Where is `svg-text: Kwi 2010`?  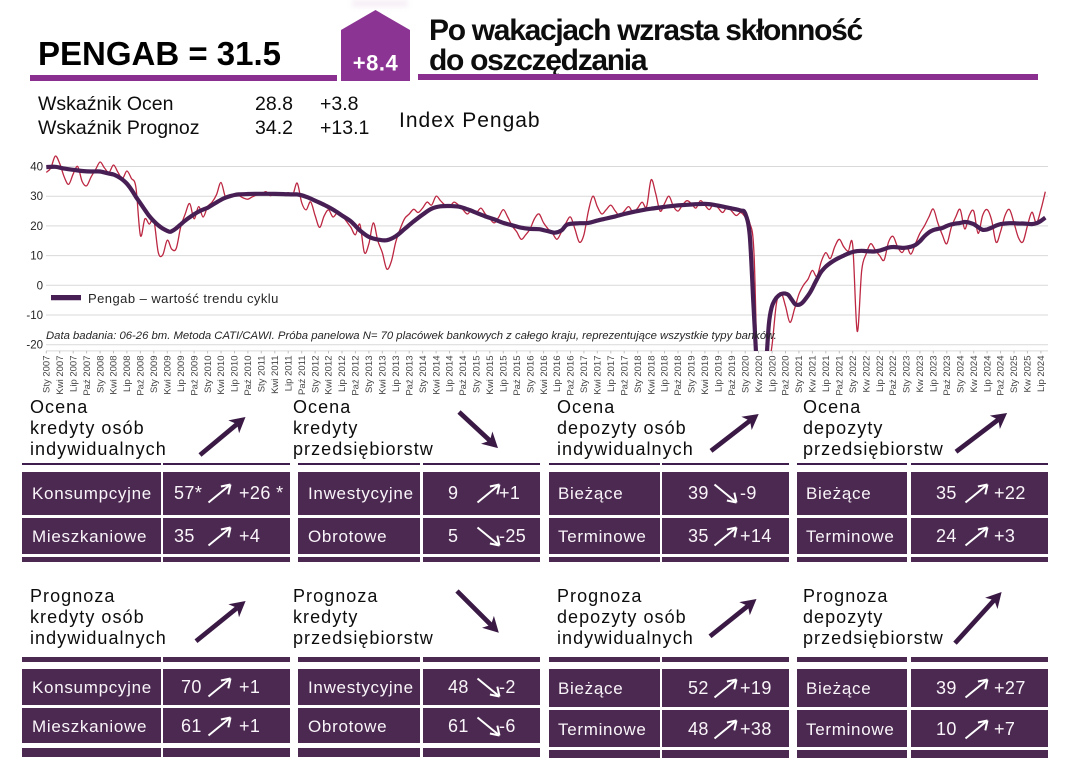
svg-text: Kwi 2010 is located at coordinates (221, 375).